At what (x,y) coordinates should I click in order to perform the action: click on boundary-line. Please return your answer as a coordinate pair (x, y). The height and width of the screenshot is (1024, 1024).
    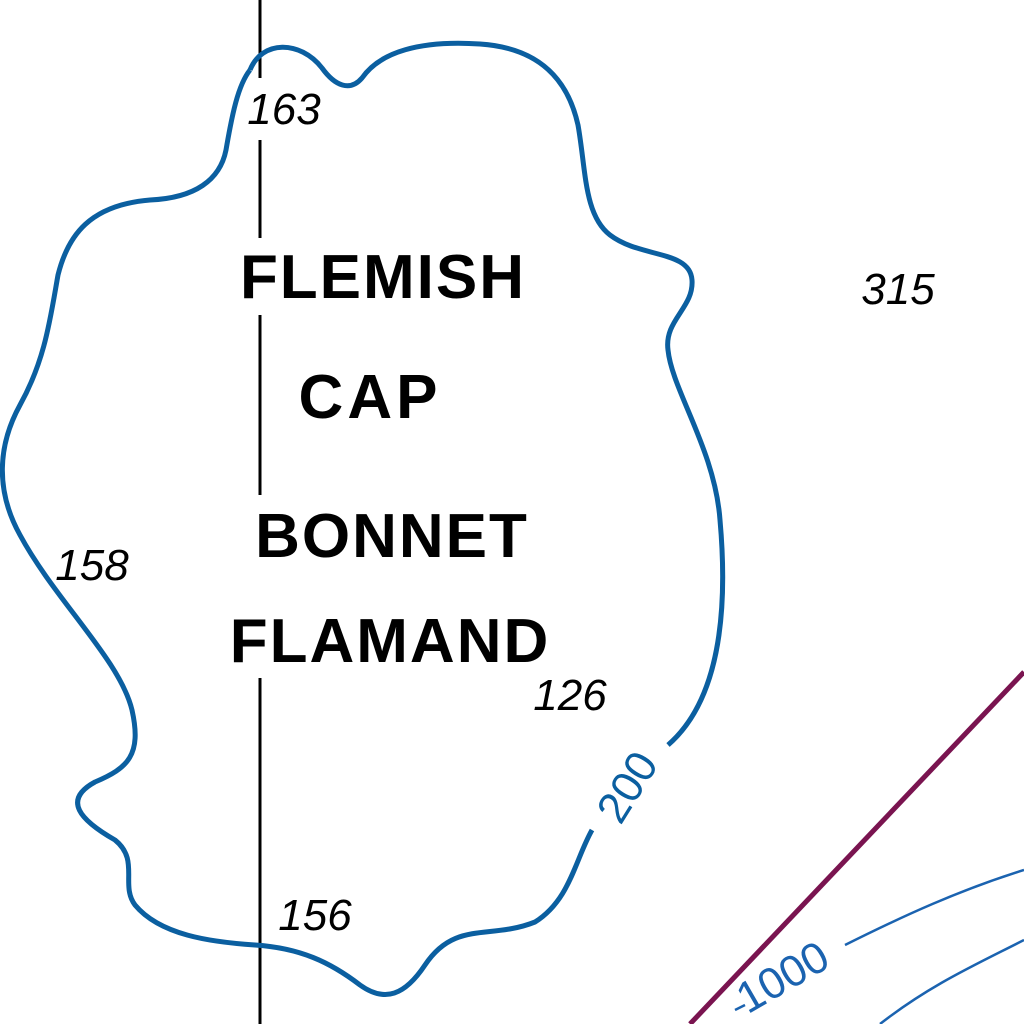
    Looking at the image, I should click on (856, 847).